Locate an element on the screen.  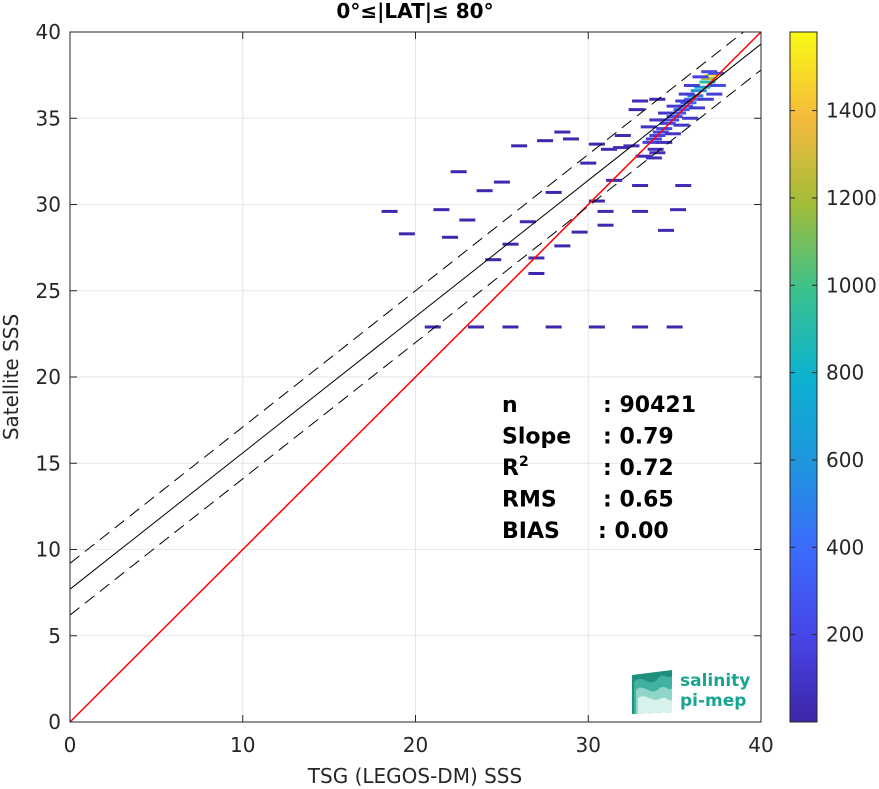
stat-value-r: : 0.72 is located at coordinates (638, 468).